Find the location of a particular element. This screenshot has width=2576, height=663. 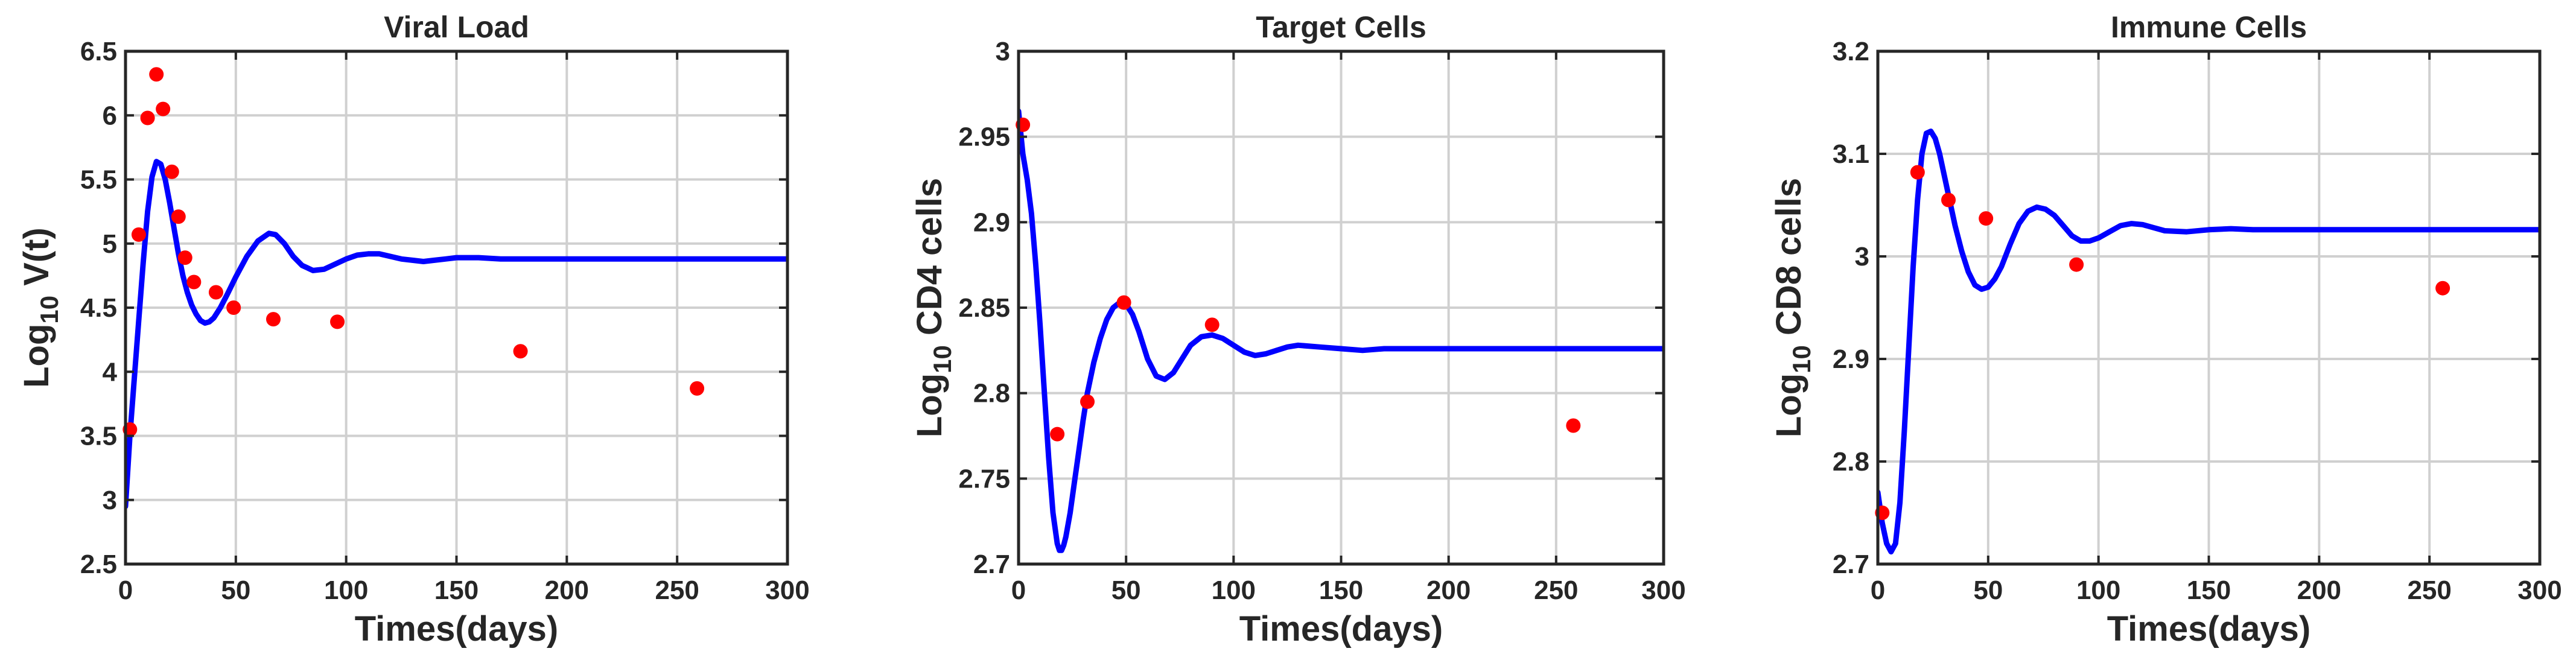

chart-title: Viral Load is located at coordinates (457, 27).